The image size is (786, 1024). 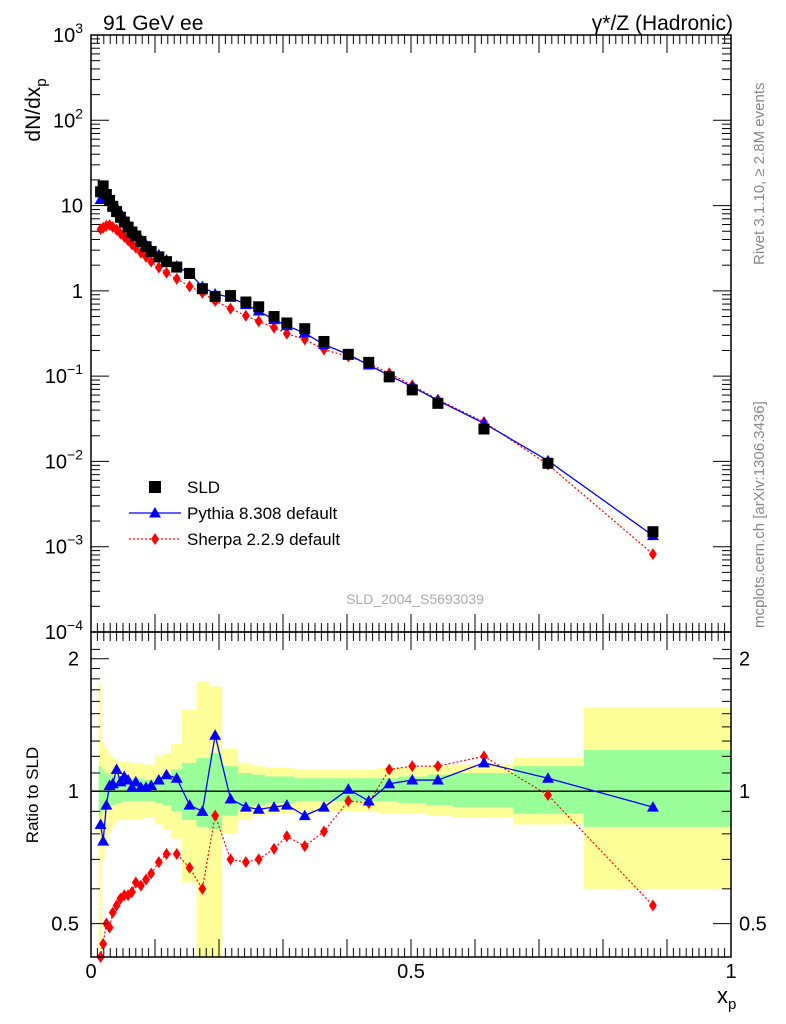 I want to click on ratio-y-tick-label-right: 2, so click(x=744, y=660).